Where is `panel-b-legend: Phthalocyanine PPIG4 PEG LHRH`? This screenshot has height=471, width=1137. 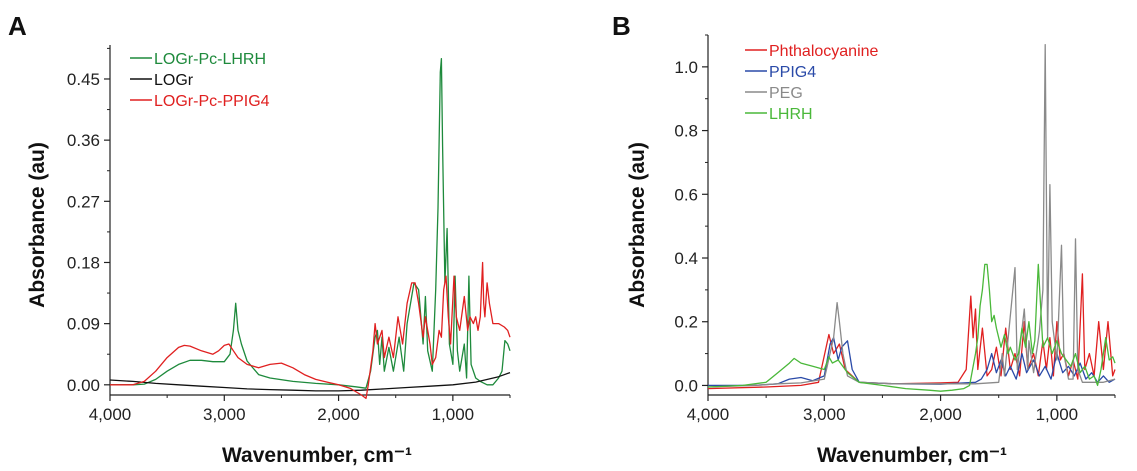
panel-b-legend: Phthalocyanine PPIG4 PEG LHRH is located at coordinates (812, 83).